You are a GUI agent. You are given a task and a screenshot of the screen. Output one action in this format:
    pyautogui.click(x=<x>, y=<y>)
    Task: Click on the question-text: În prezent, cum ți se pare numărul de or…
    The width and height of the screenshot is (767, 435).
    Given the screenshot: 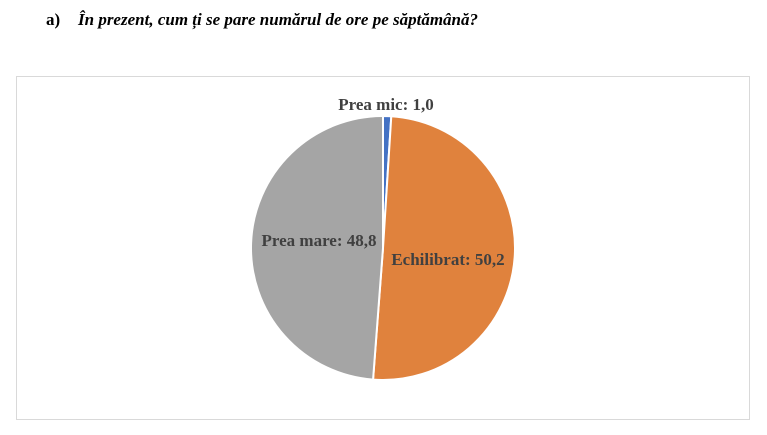 What is the action you would take?
    pyautogui.click(x=278, y=19)
    